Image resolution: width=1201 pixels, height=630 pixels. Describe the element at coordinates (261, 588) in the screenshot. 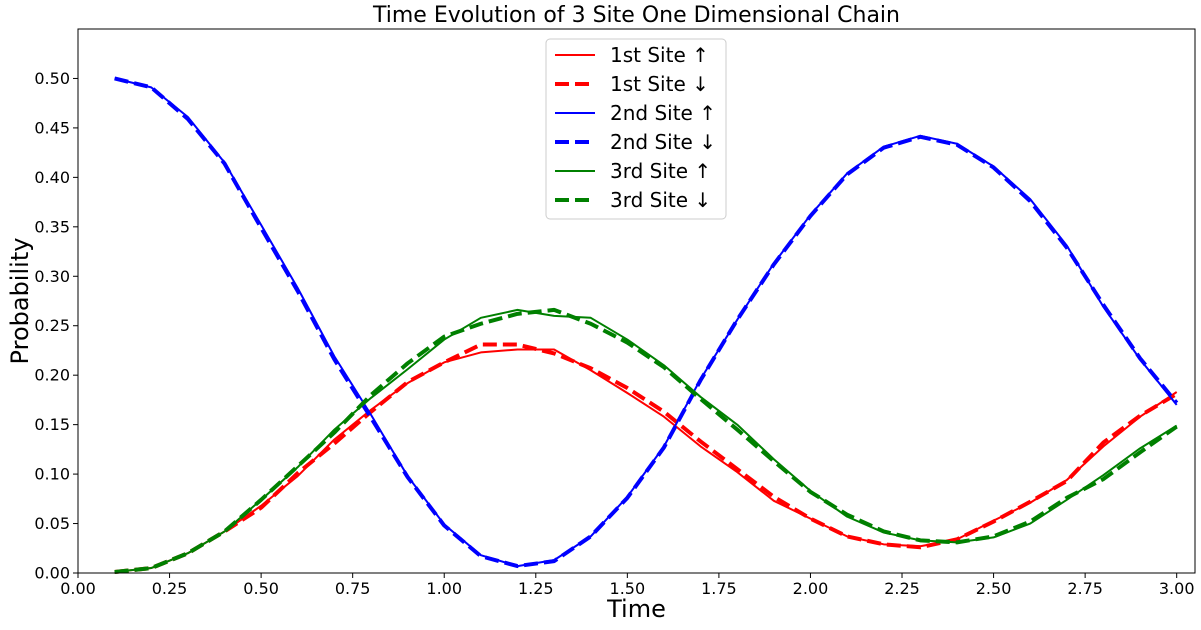

I see `x-tick-label: 0.50` at that location.